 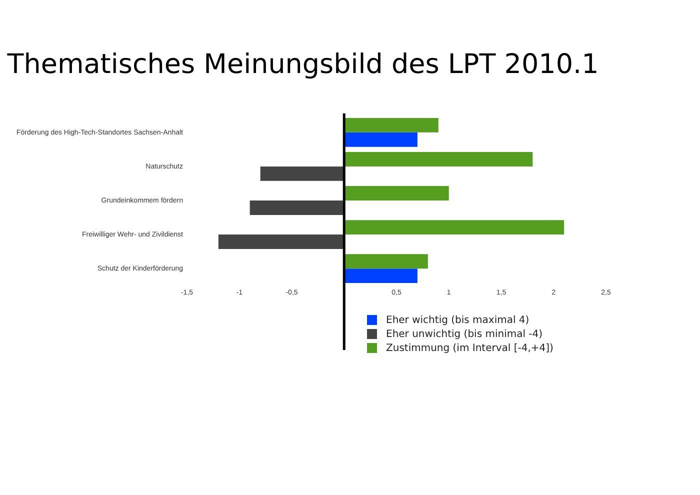 I want to click on legend-label: Eher unwichtig (bis minimal -4), so click(x=464, y=334).